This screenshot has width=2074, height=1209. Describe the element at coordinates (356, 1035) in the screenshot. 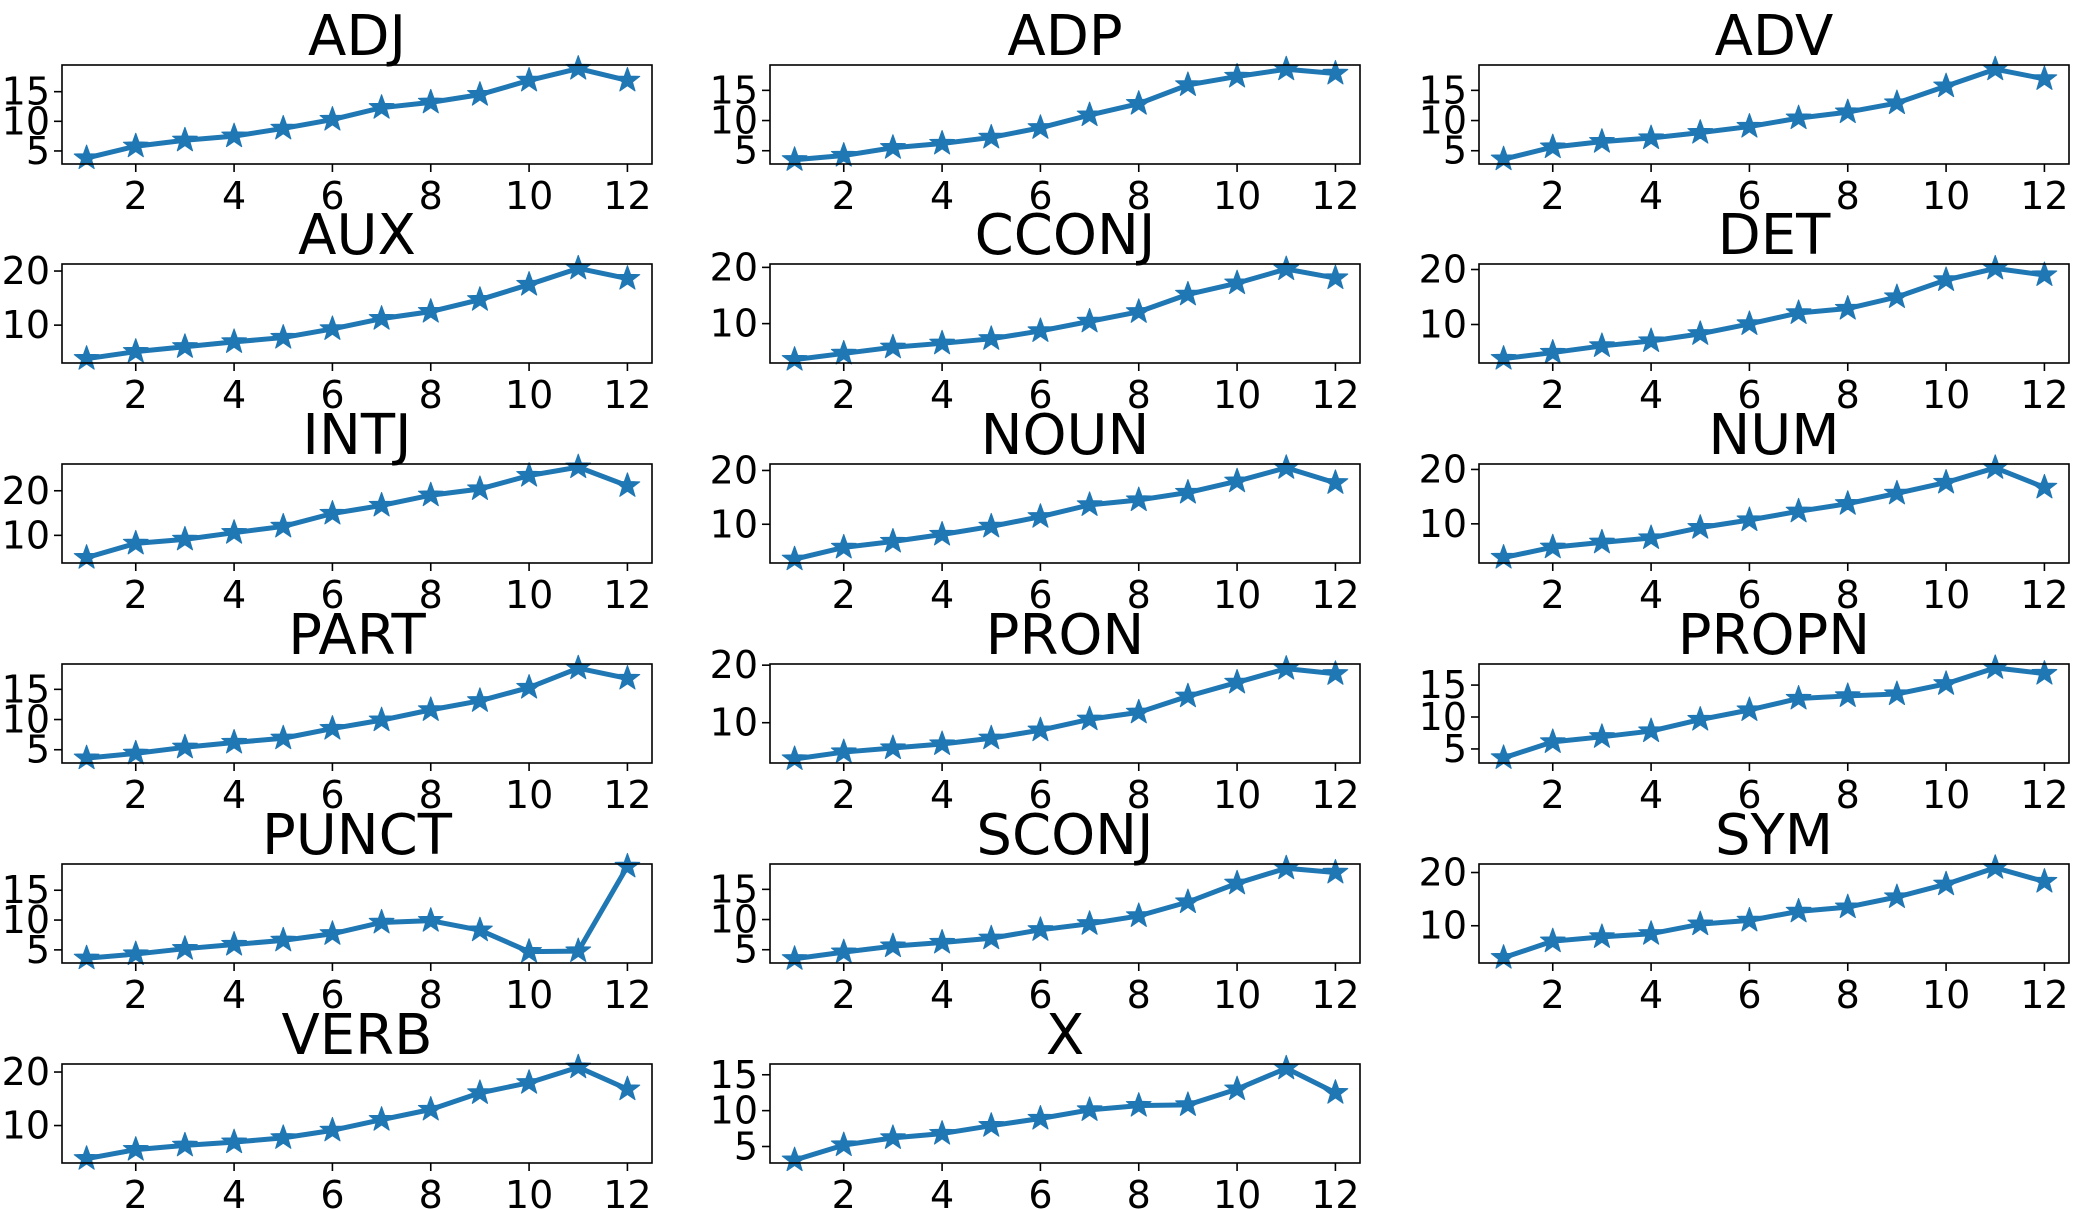

I see `subplot-title: VERB` at that location.